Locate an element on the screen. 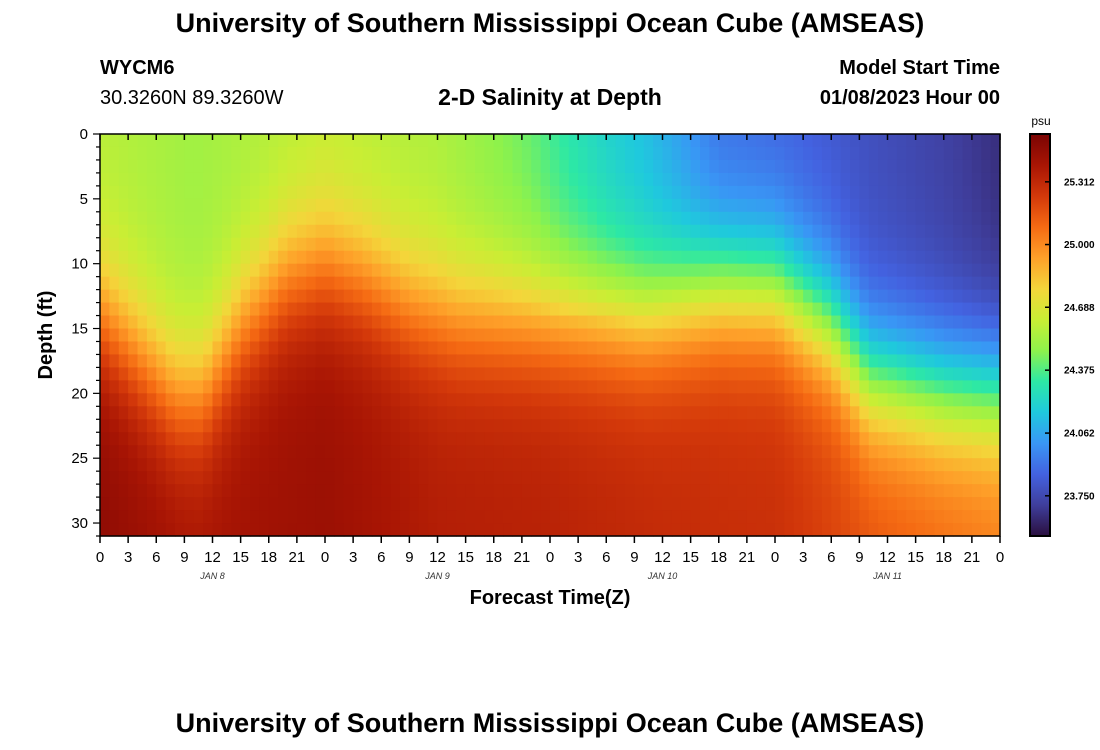  chart-subtitle: 2-D Salinity at Depth is located at coordinates (550, 97).